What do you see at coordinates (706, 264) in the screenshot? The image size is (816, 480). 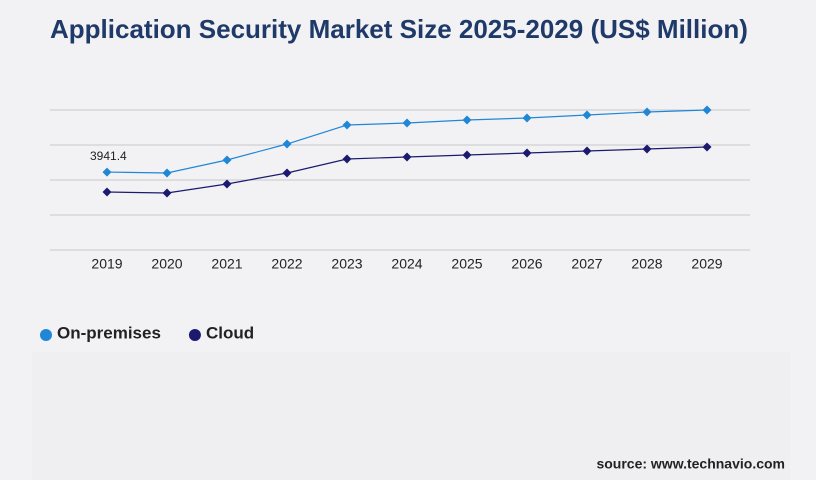 I see `x-tick-label: 2029` at bounding box center [706, 264].